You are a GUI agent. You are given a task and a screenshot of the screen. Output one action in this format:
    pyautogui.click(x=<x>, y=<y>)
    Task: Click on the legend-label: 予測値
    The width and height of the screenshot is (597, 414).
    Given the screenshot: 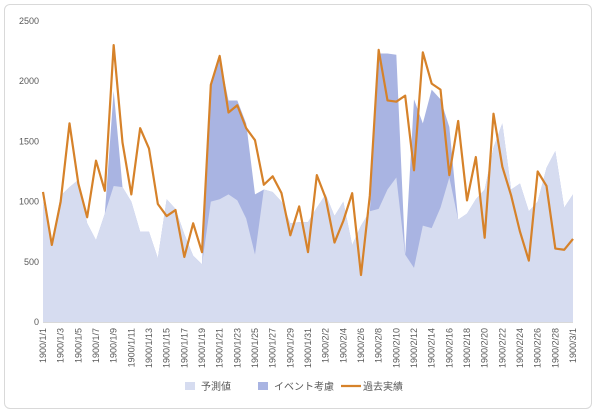 What is the action you would take?
    pyautogui.click(x=216, y=386)
    